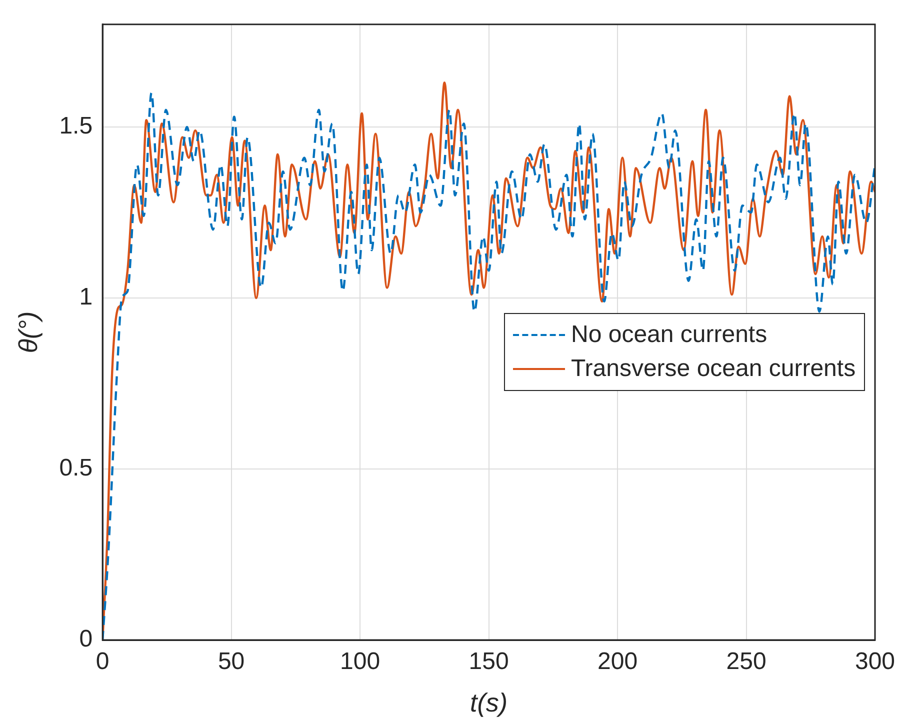 This screenshot has width=905, height=728. I want to click on y-tick-label: 0, so click(86, 639).